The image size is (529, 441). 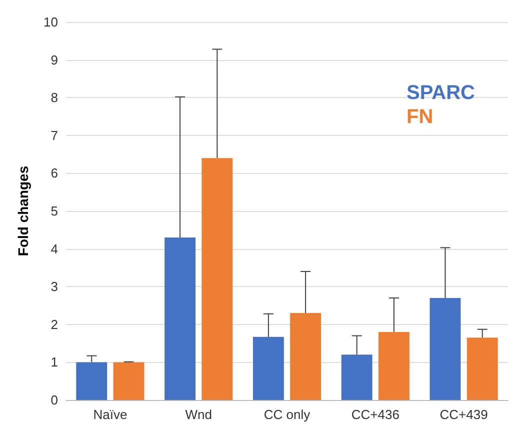 I want to click on y-tick-label: 6, so click(x=54, y=173).